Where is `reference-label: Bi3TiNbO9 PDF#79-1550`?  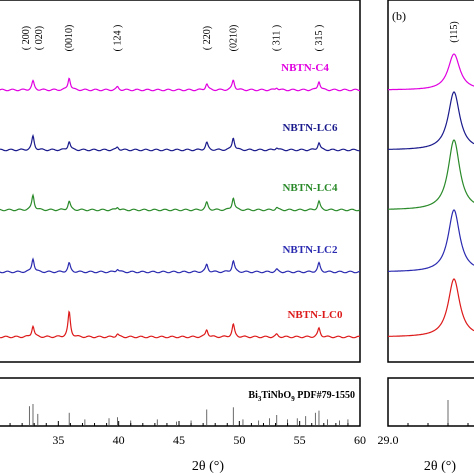 reference-label: Bi3TiNbO9 PDF#79-1550 is located at coordinates (301, 396).